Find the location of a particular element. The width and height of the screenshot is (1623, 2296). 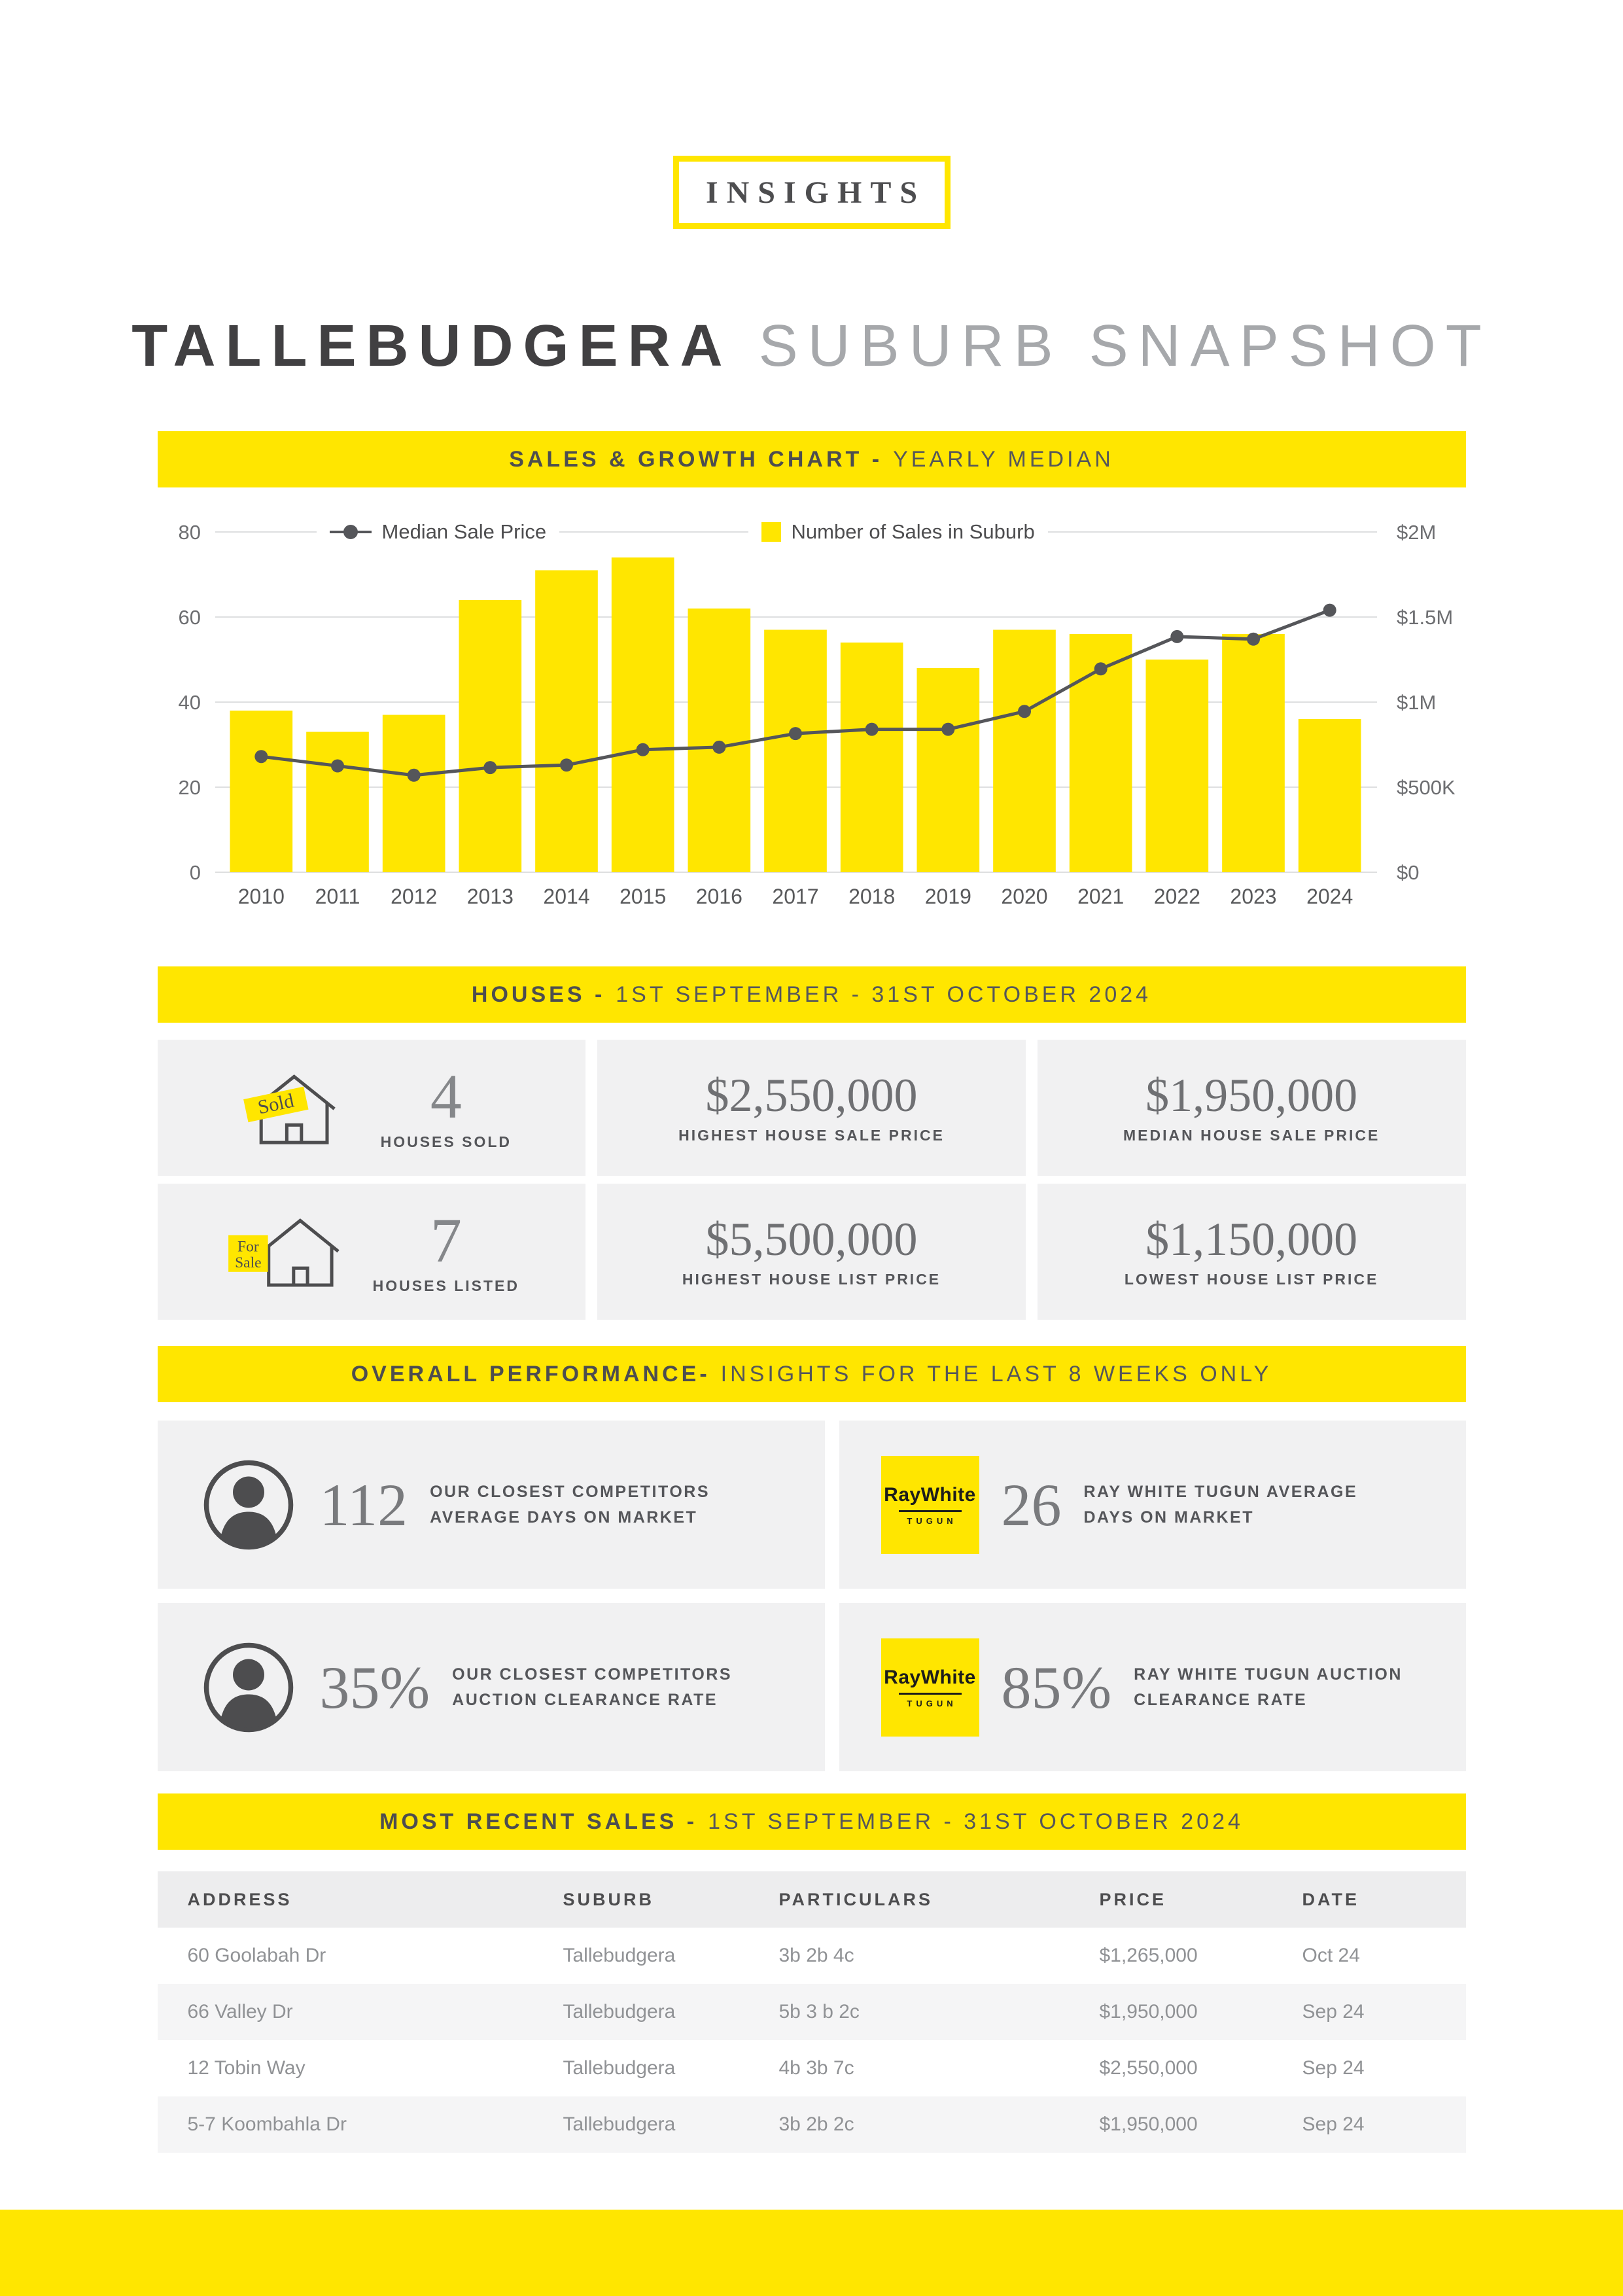

table-cell: 3b 2b 4c is located at coordinates (816, 1955).